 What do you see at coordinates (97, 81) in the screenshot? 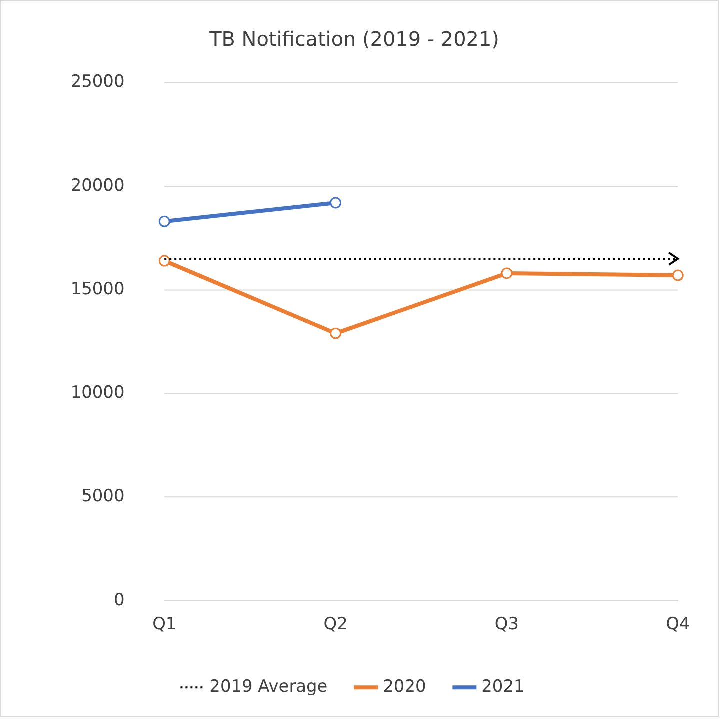
I see `y-tick-label: 25000` at bounding box center [97, 81].